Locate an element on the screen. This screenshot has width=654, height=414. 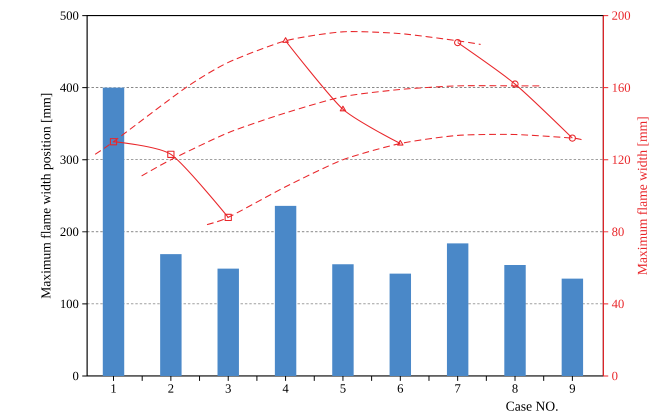
x-axis-title: Case NO. is located at coordinates (532, 406).